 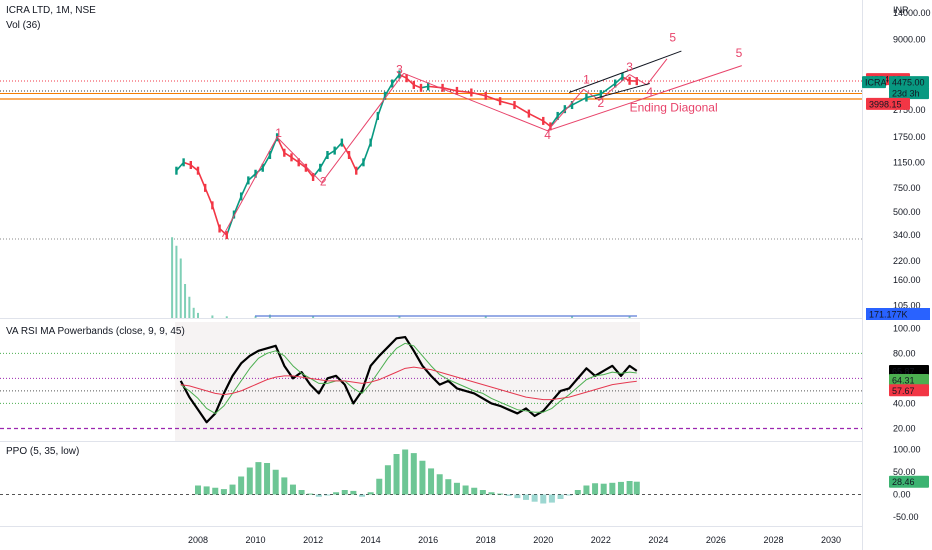 I want to click on wave-label: Ending Diagonal, so click(x=674, y=107).